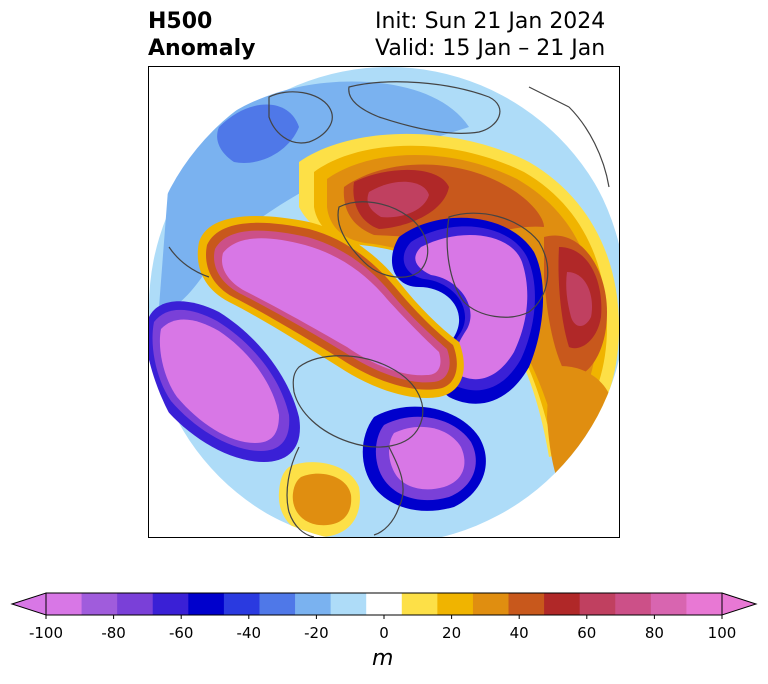 This screenshot has height=684, width=768. Describe the element at coordinates (722, 633) in the screenshot. I see `tick-label: 100` at that location.